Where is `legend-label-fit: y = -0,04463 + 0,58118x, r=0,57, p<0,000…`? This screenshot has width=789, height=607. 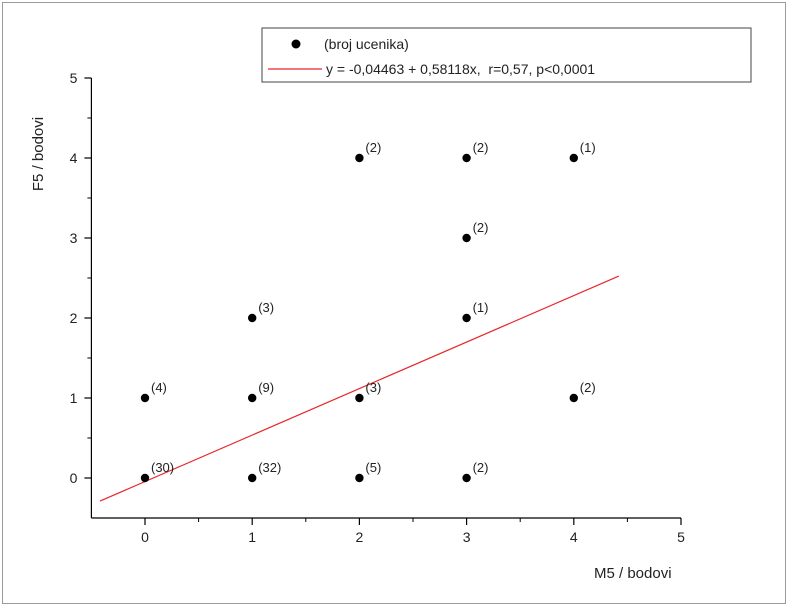 legend-label-fit: y = -0,04463 + 0,58118x, r=0,57, p<0,000… is located at coordinates (460, 69).